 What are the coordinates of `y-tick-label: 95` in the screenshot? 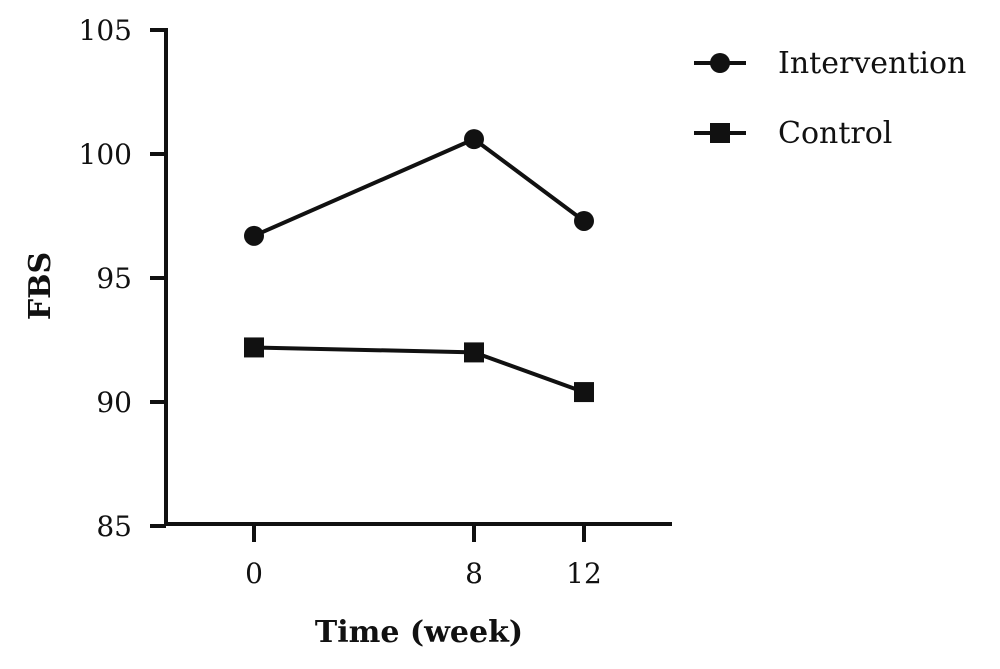 It's located at (114, 278).